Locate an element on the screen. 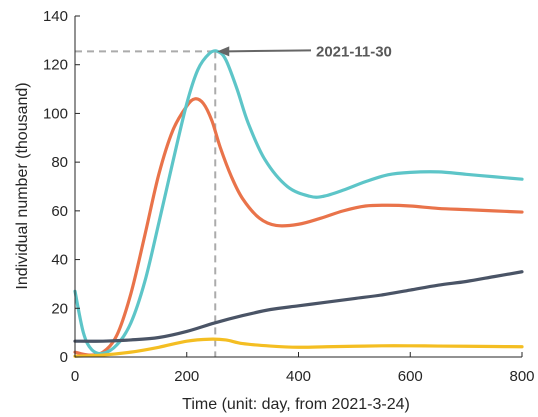 The height and width of the screenshot is (417, 538). y-tick-label: 0 is located at coordinates (64, 357).